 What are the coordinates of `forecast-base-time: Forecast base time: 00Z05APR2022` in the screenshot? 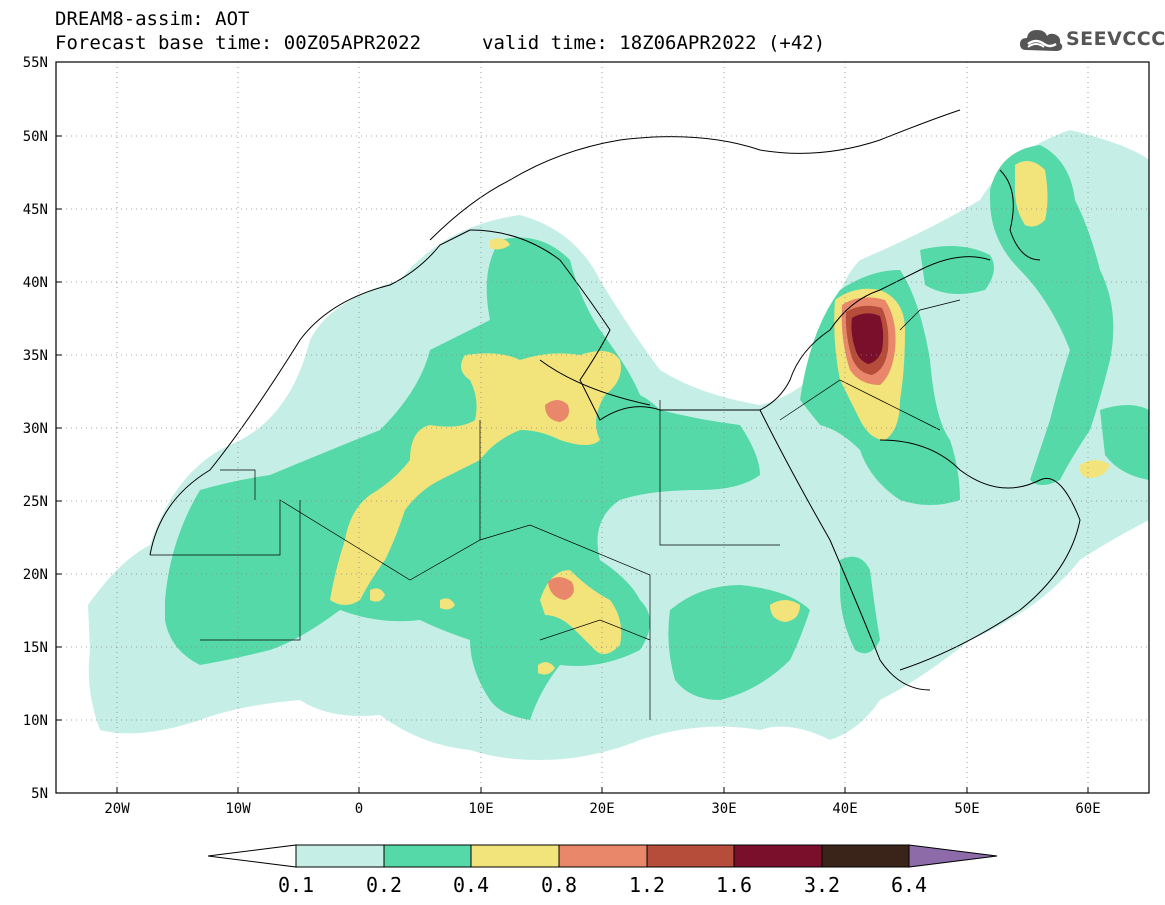 It's located at (238, 43).